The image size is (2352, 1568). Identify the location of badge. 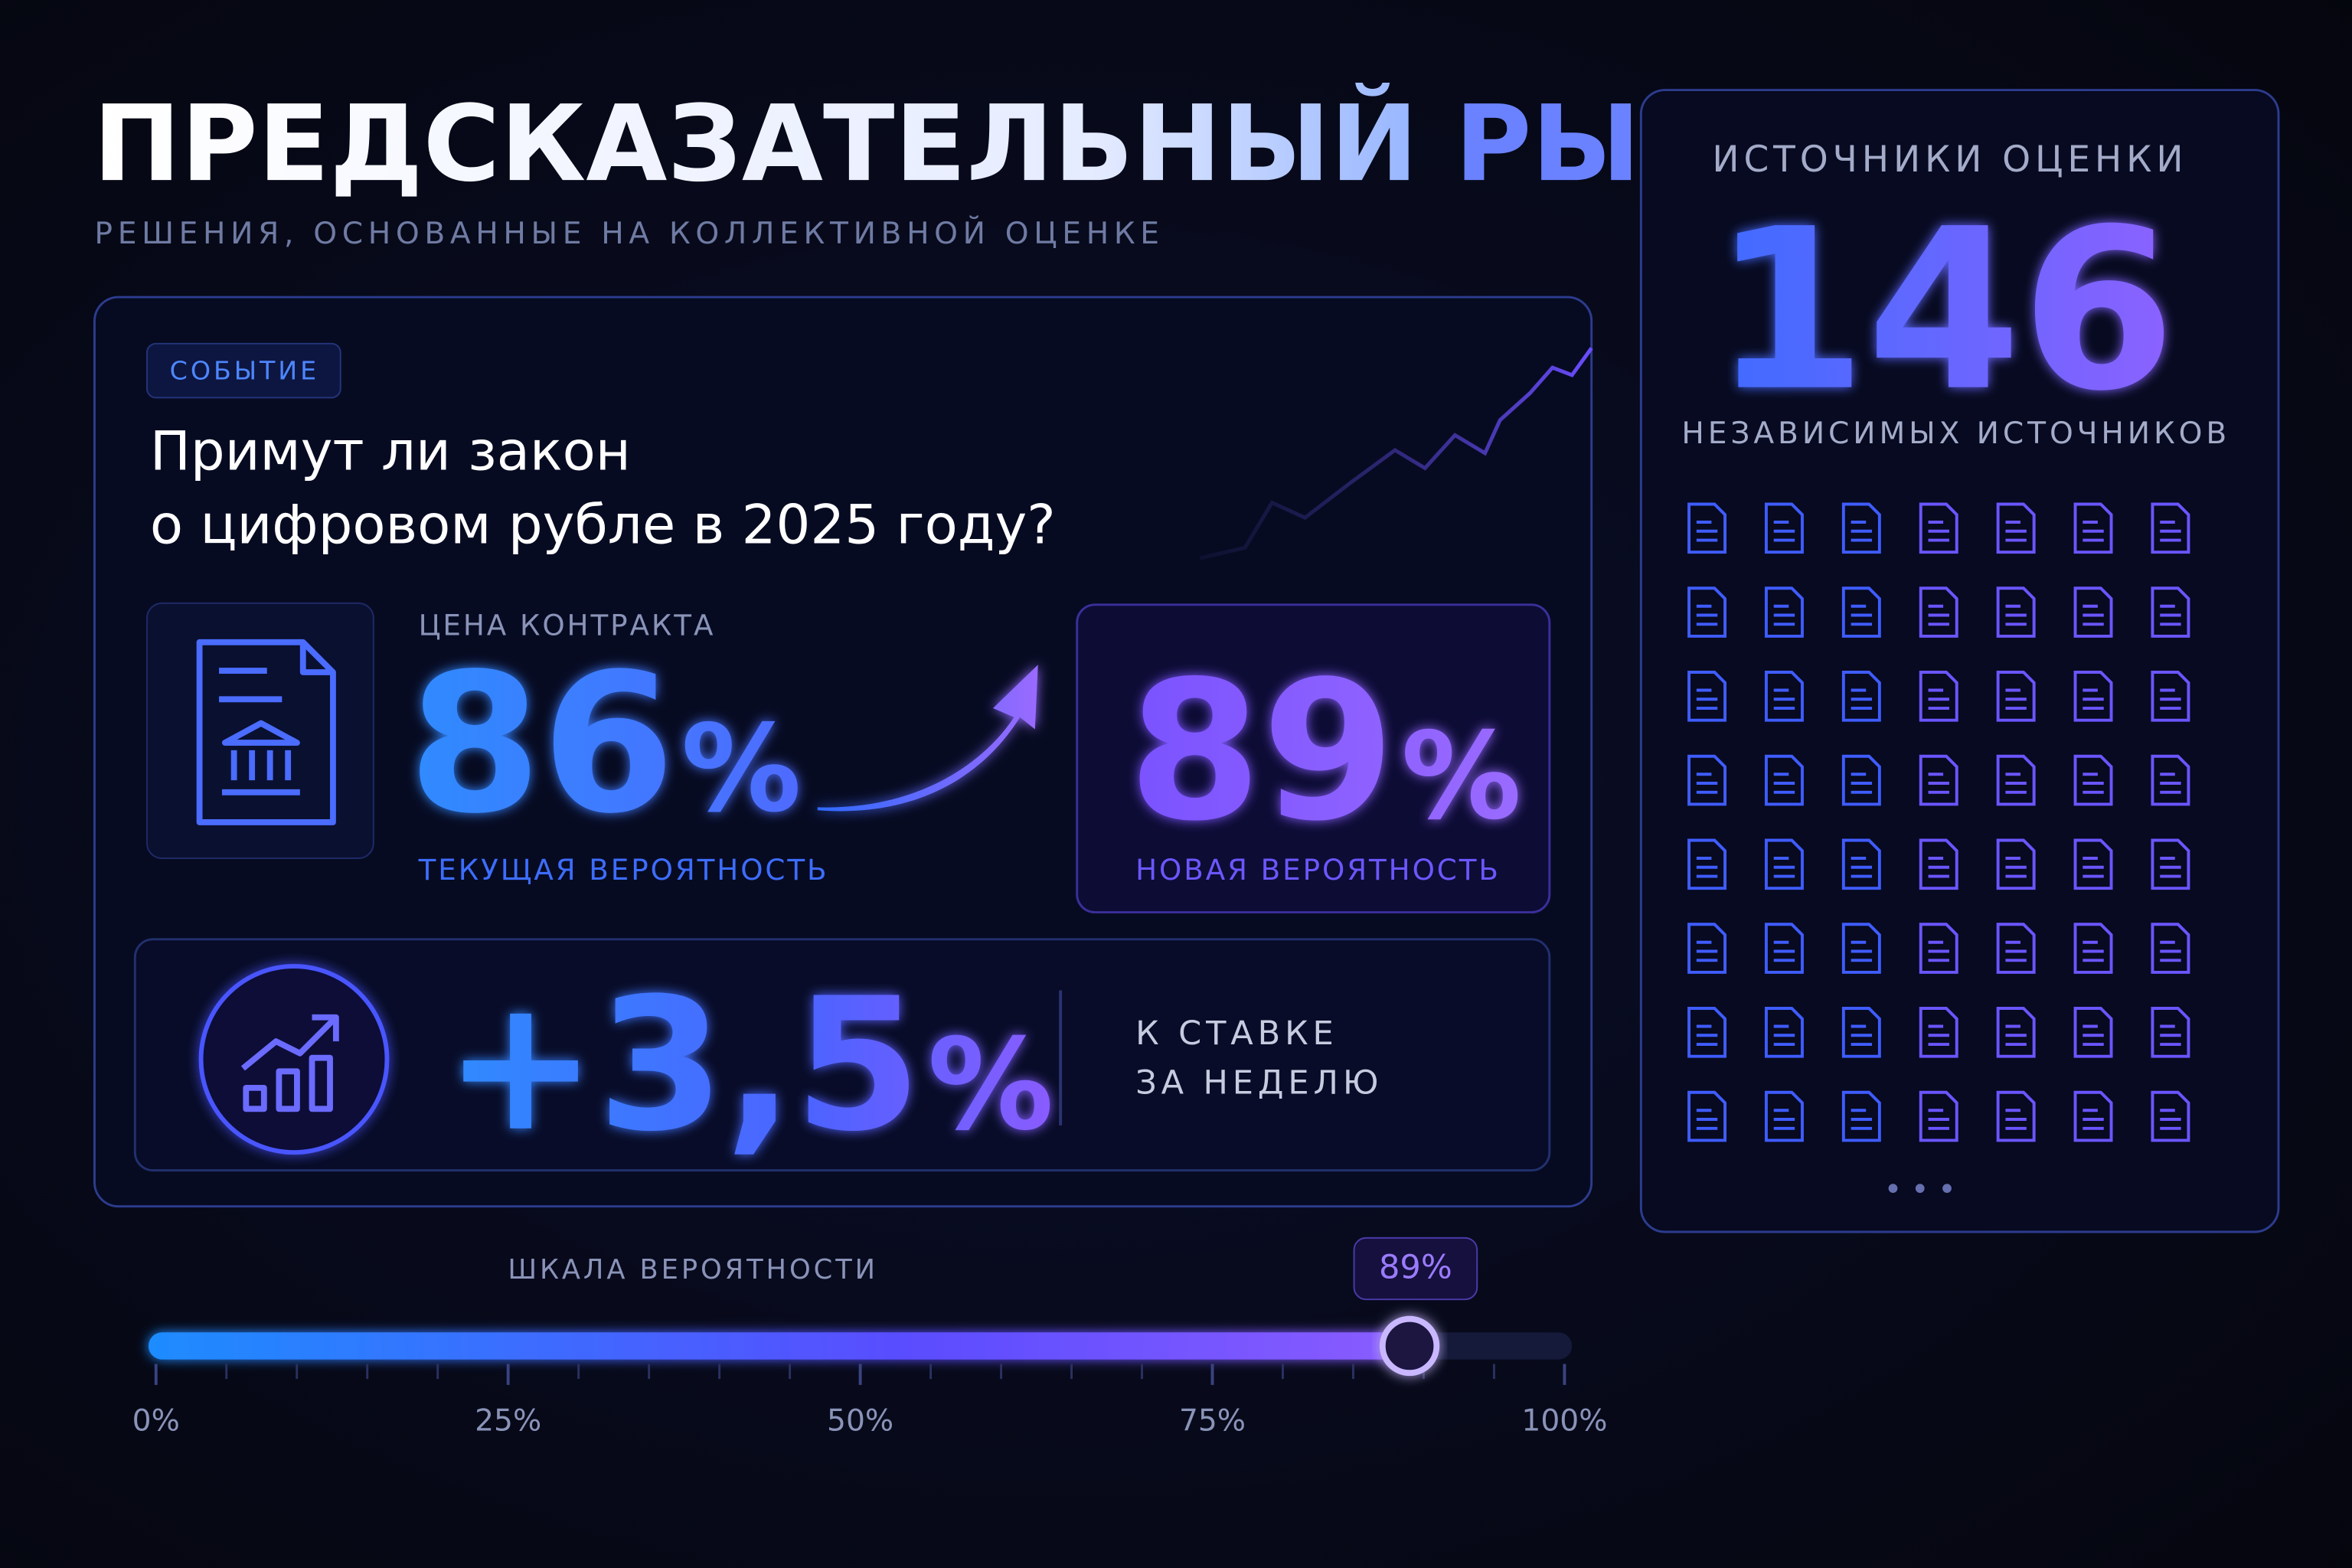
(243, 370).